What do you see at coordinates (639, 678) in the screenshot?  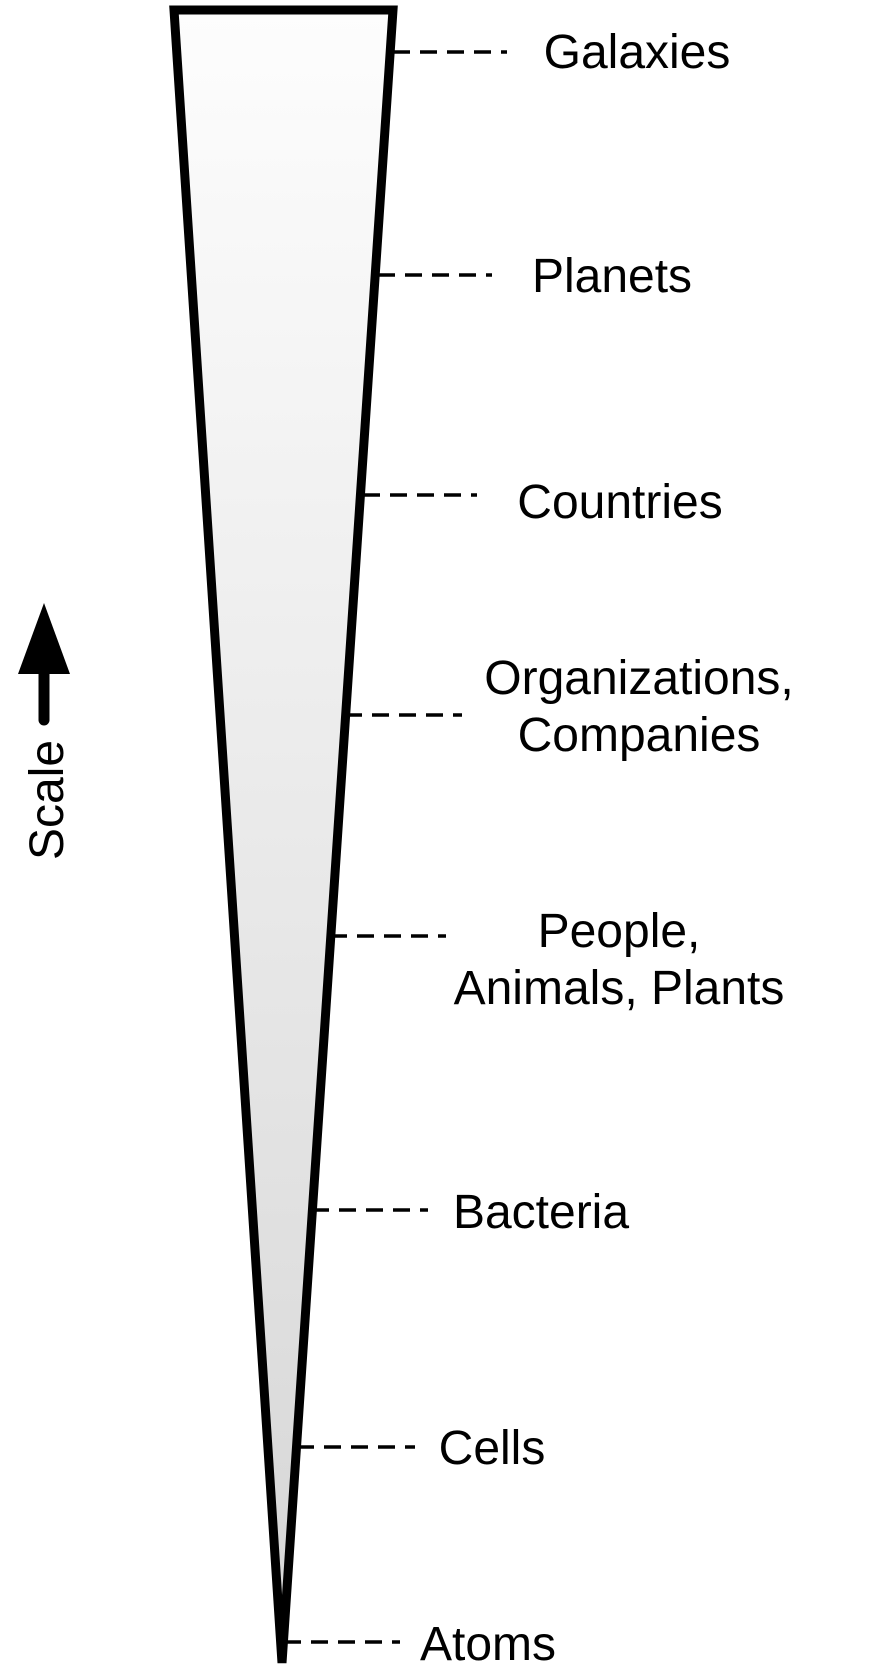 I see `level-organizations-label: Organizations,` at bounding box center [639, 678].